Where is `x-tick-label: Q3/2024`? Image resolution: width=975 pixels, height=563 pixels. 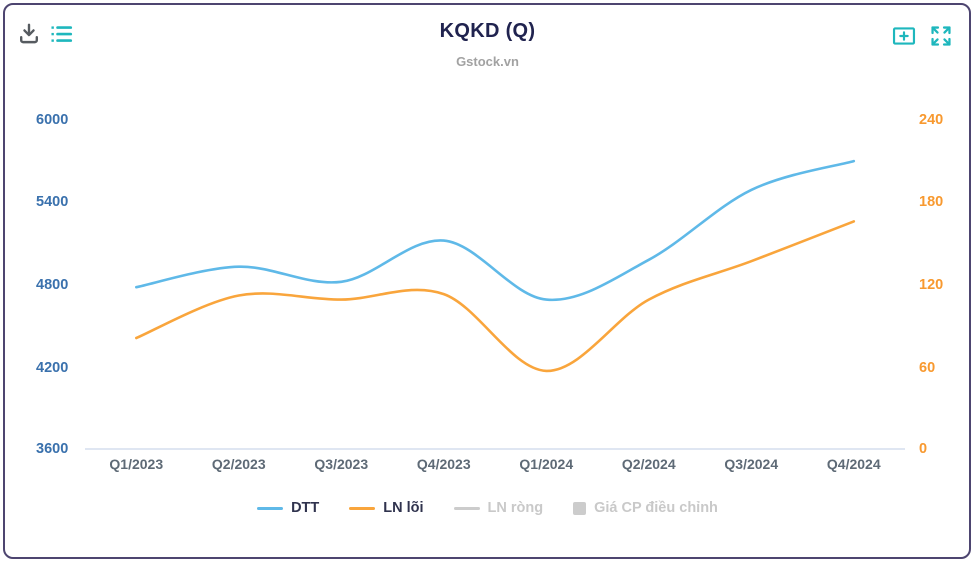
x-tick-label: Q3/2024 is located at coordinates (751, 464).